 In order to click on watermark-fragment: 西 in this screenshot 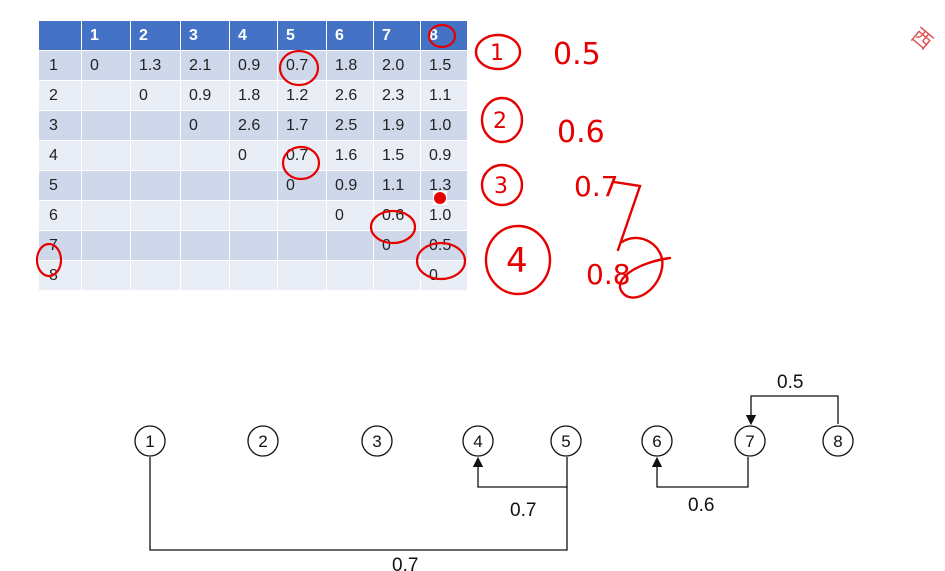, I will do `click(922, 38)`.